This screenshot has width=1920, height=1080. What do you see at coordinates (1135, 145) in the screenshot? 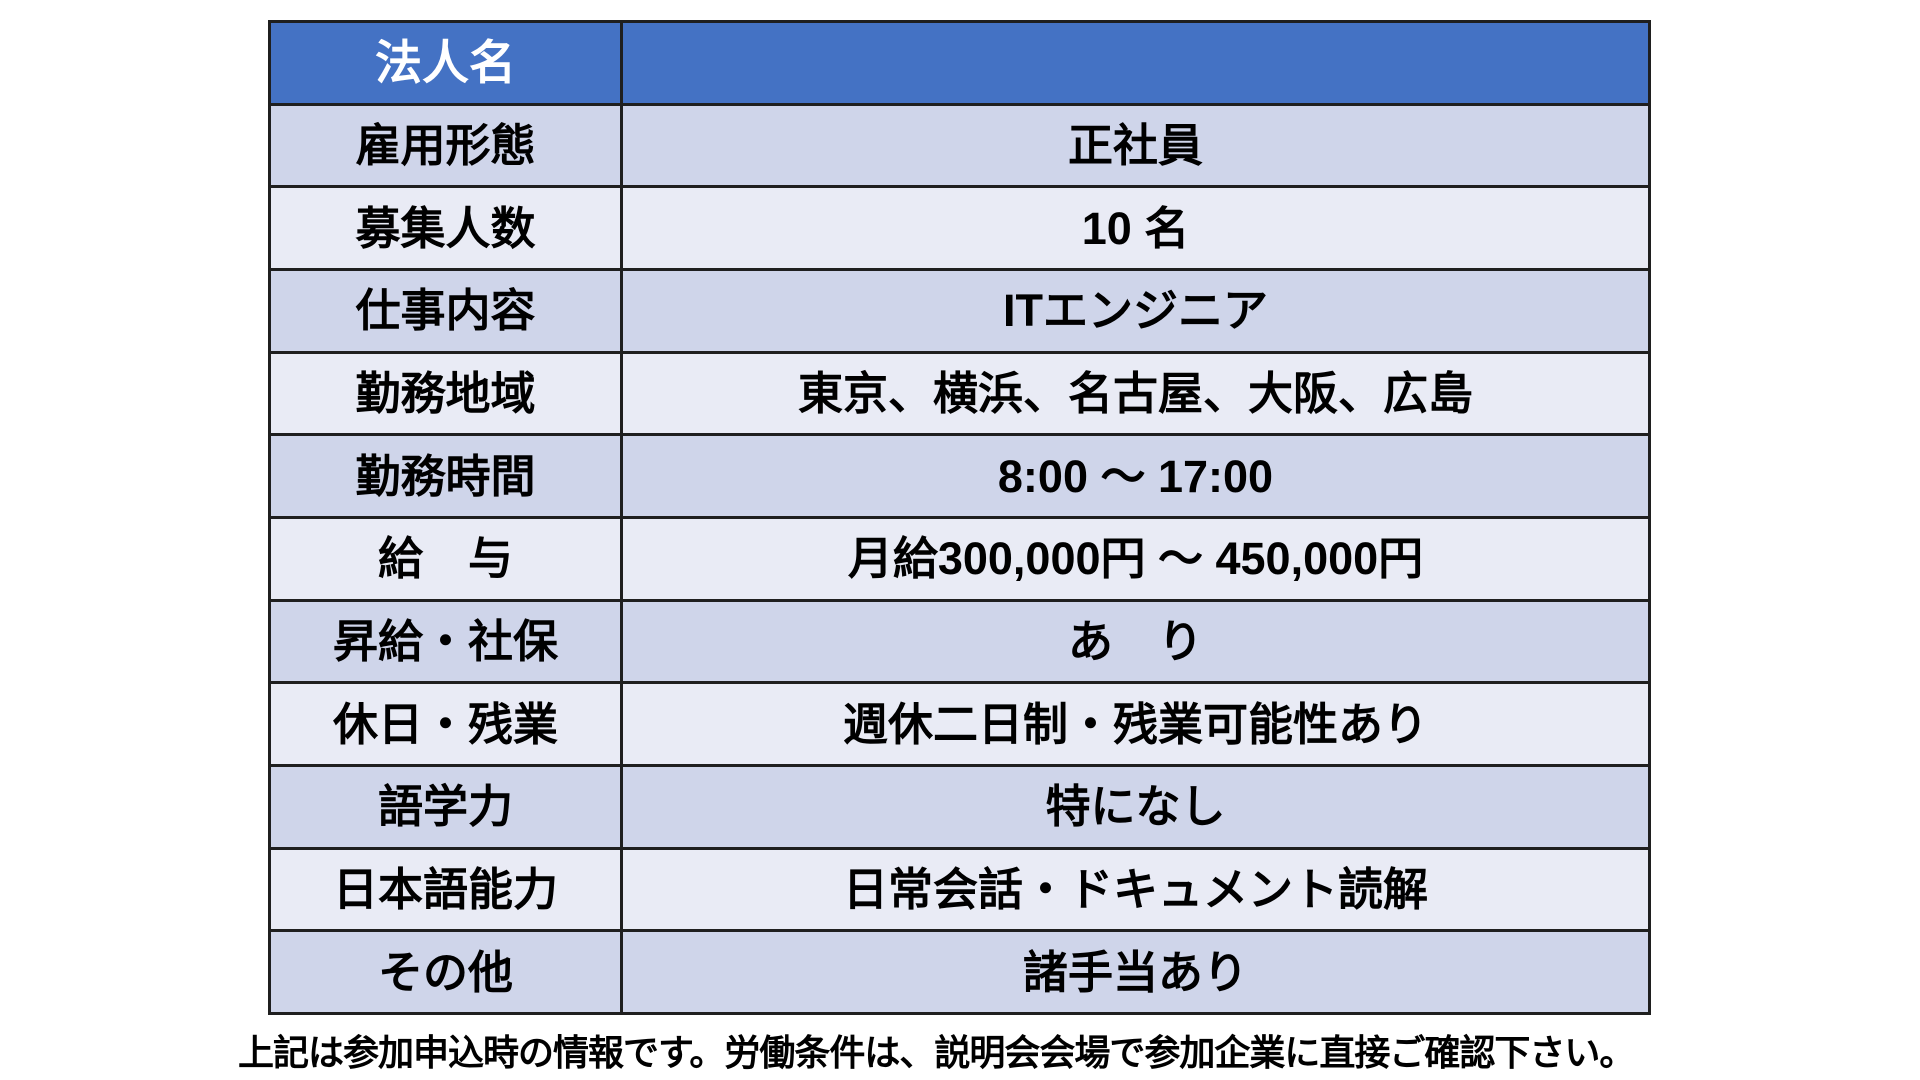
I see `row-value: 正社員` at bounding box center [1135, 145].